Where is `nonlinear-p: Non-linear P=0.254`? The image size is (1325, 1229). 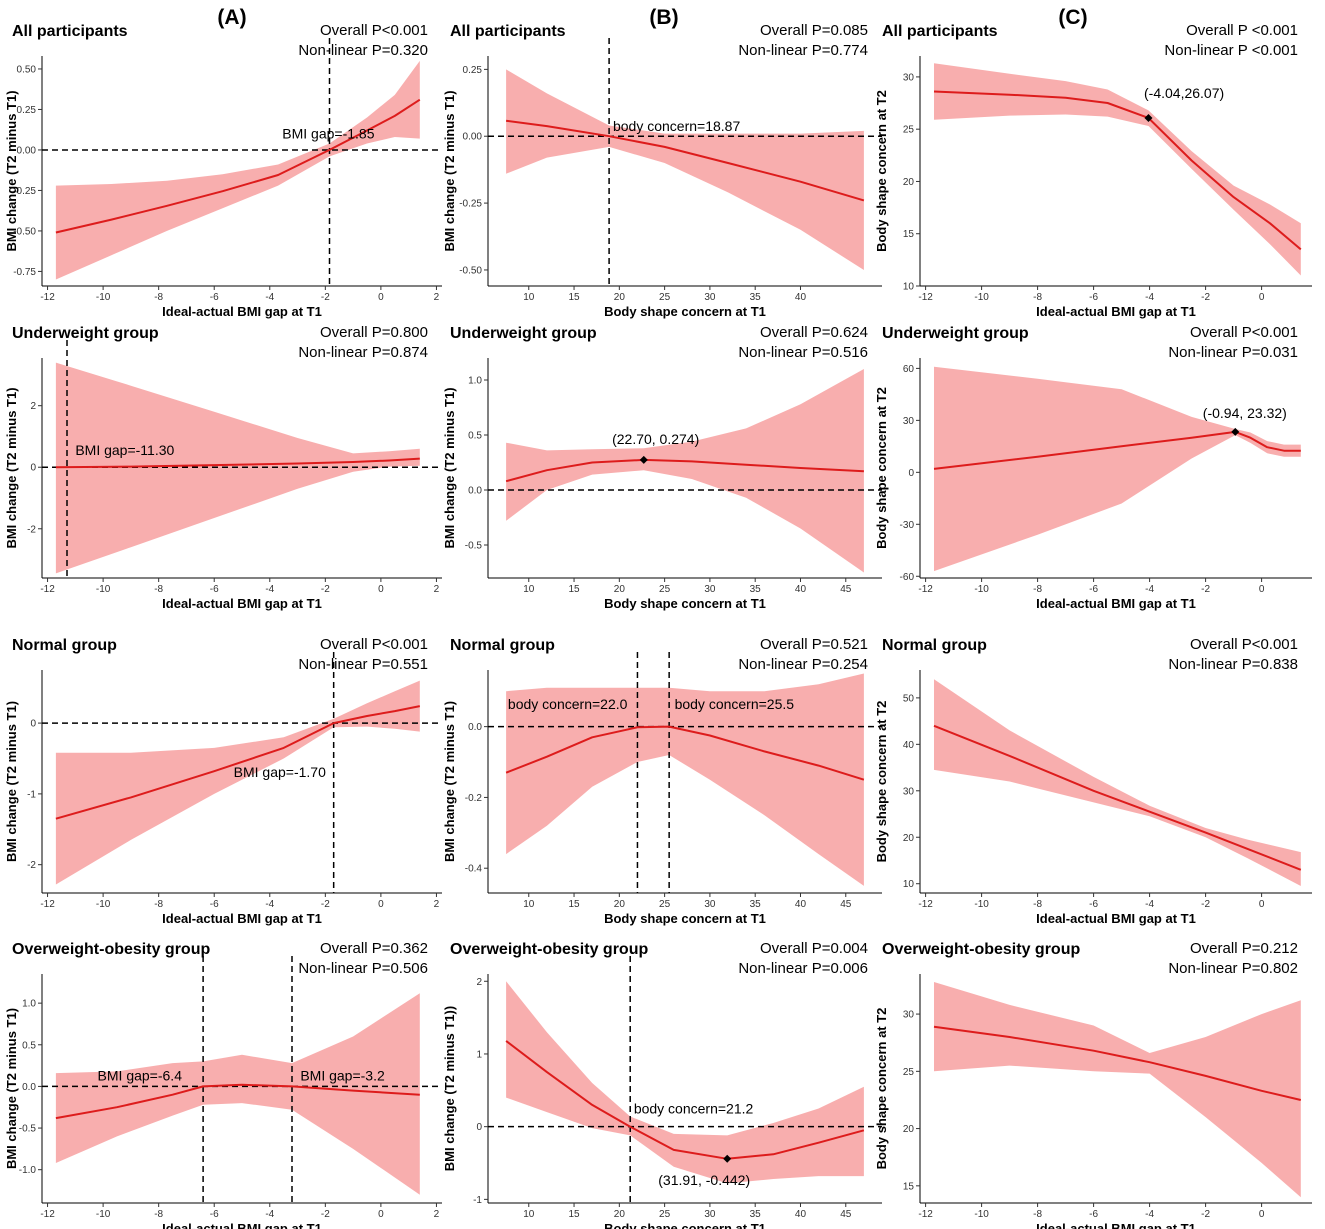
nonlinear-p: Non-linear P=0.254 is located at coordinates (803, 664).